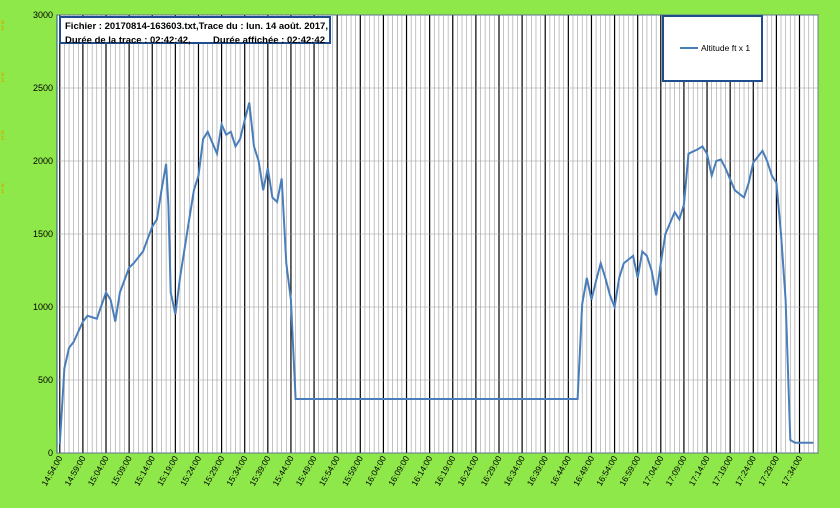  I want to click on y-tick-label: 2500, so click(43, 88).